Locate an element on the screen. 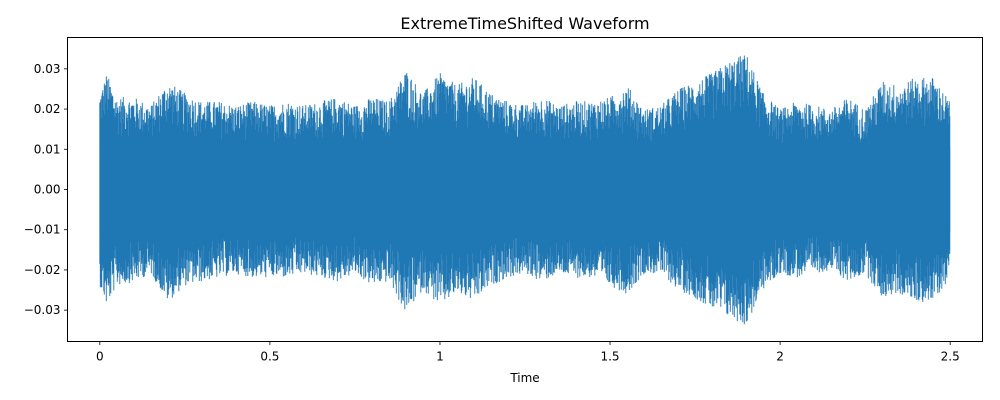  y-tick-label: 0.00 is located at coordinates (47, 190).